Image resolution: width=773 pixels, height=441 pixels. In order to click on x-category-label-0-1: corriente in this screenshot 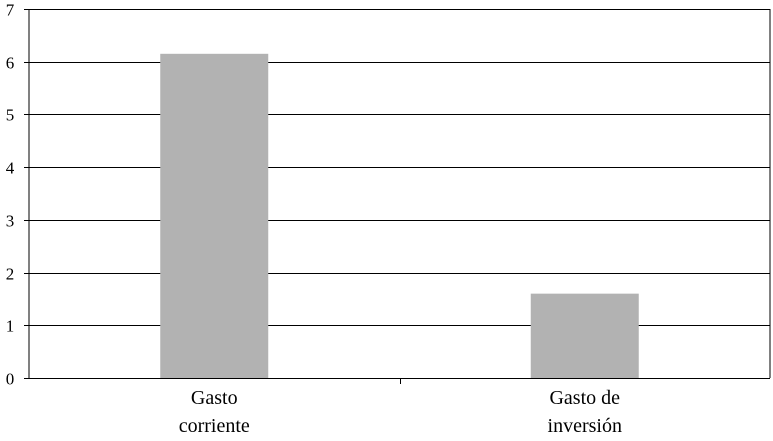, I will do `click(214, 426)`.